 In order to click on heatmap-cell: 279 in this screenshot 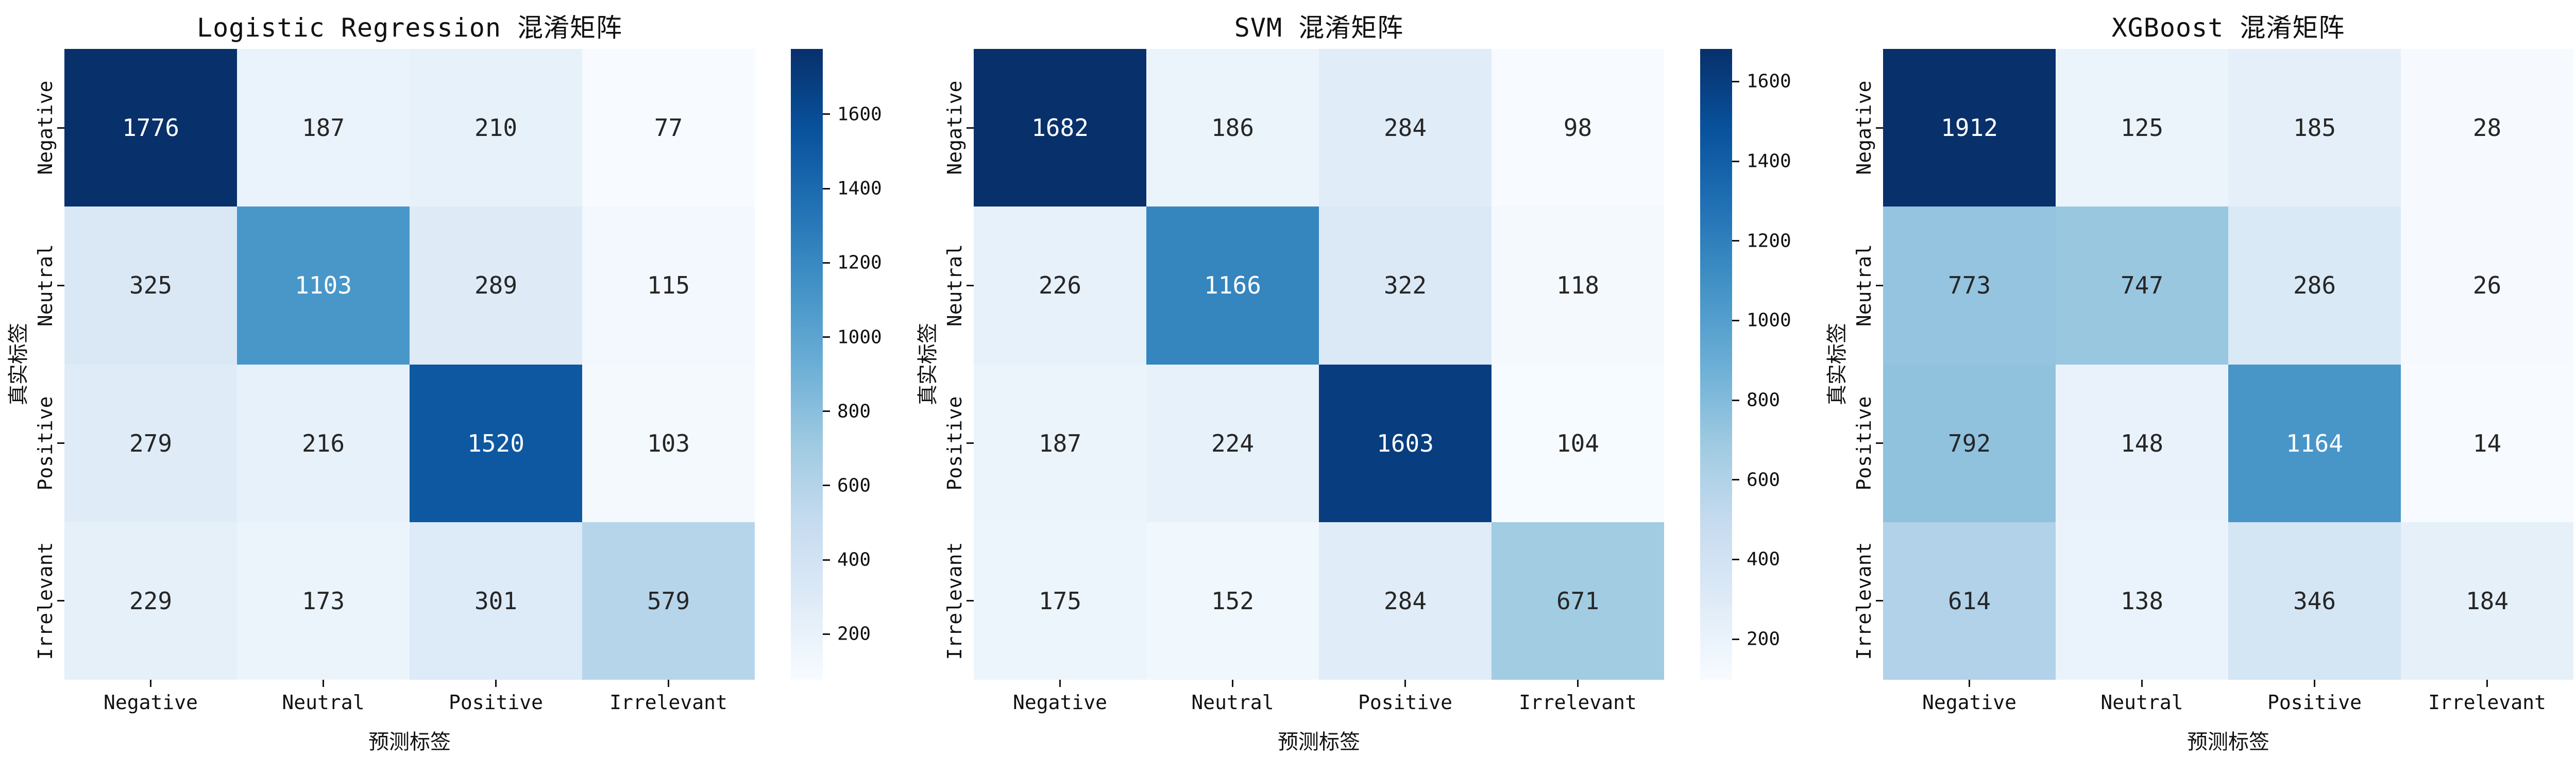, I will do `click(150, 443)`.